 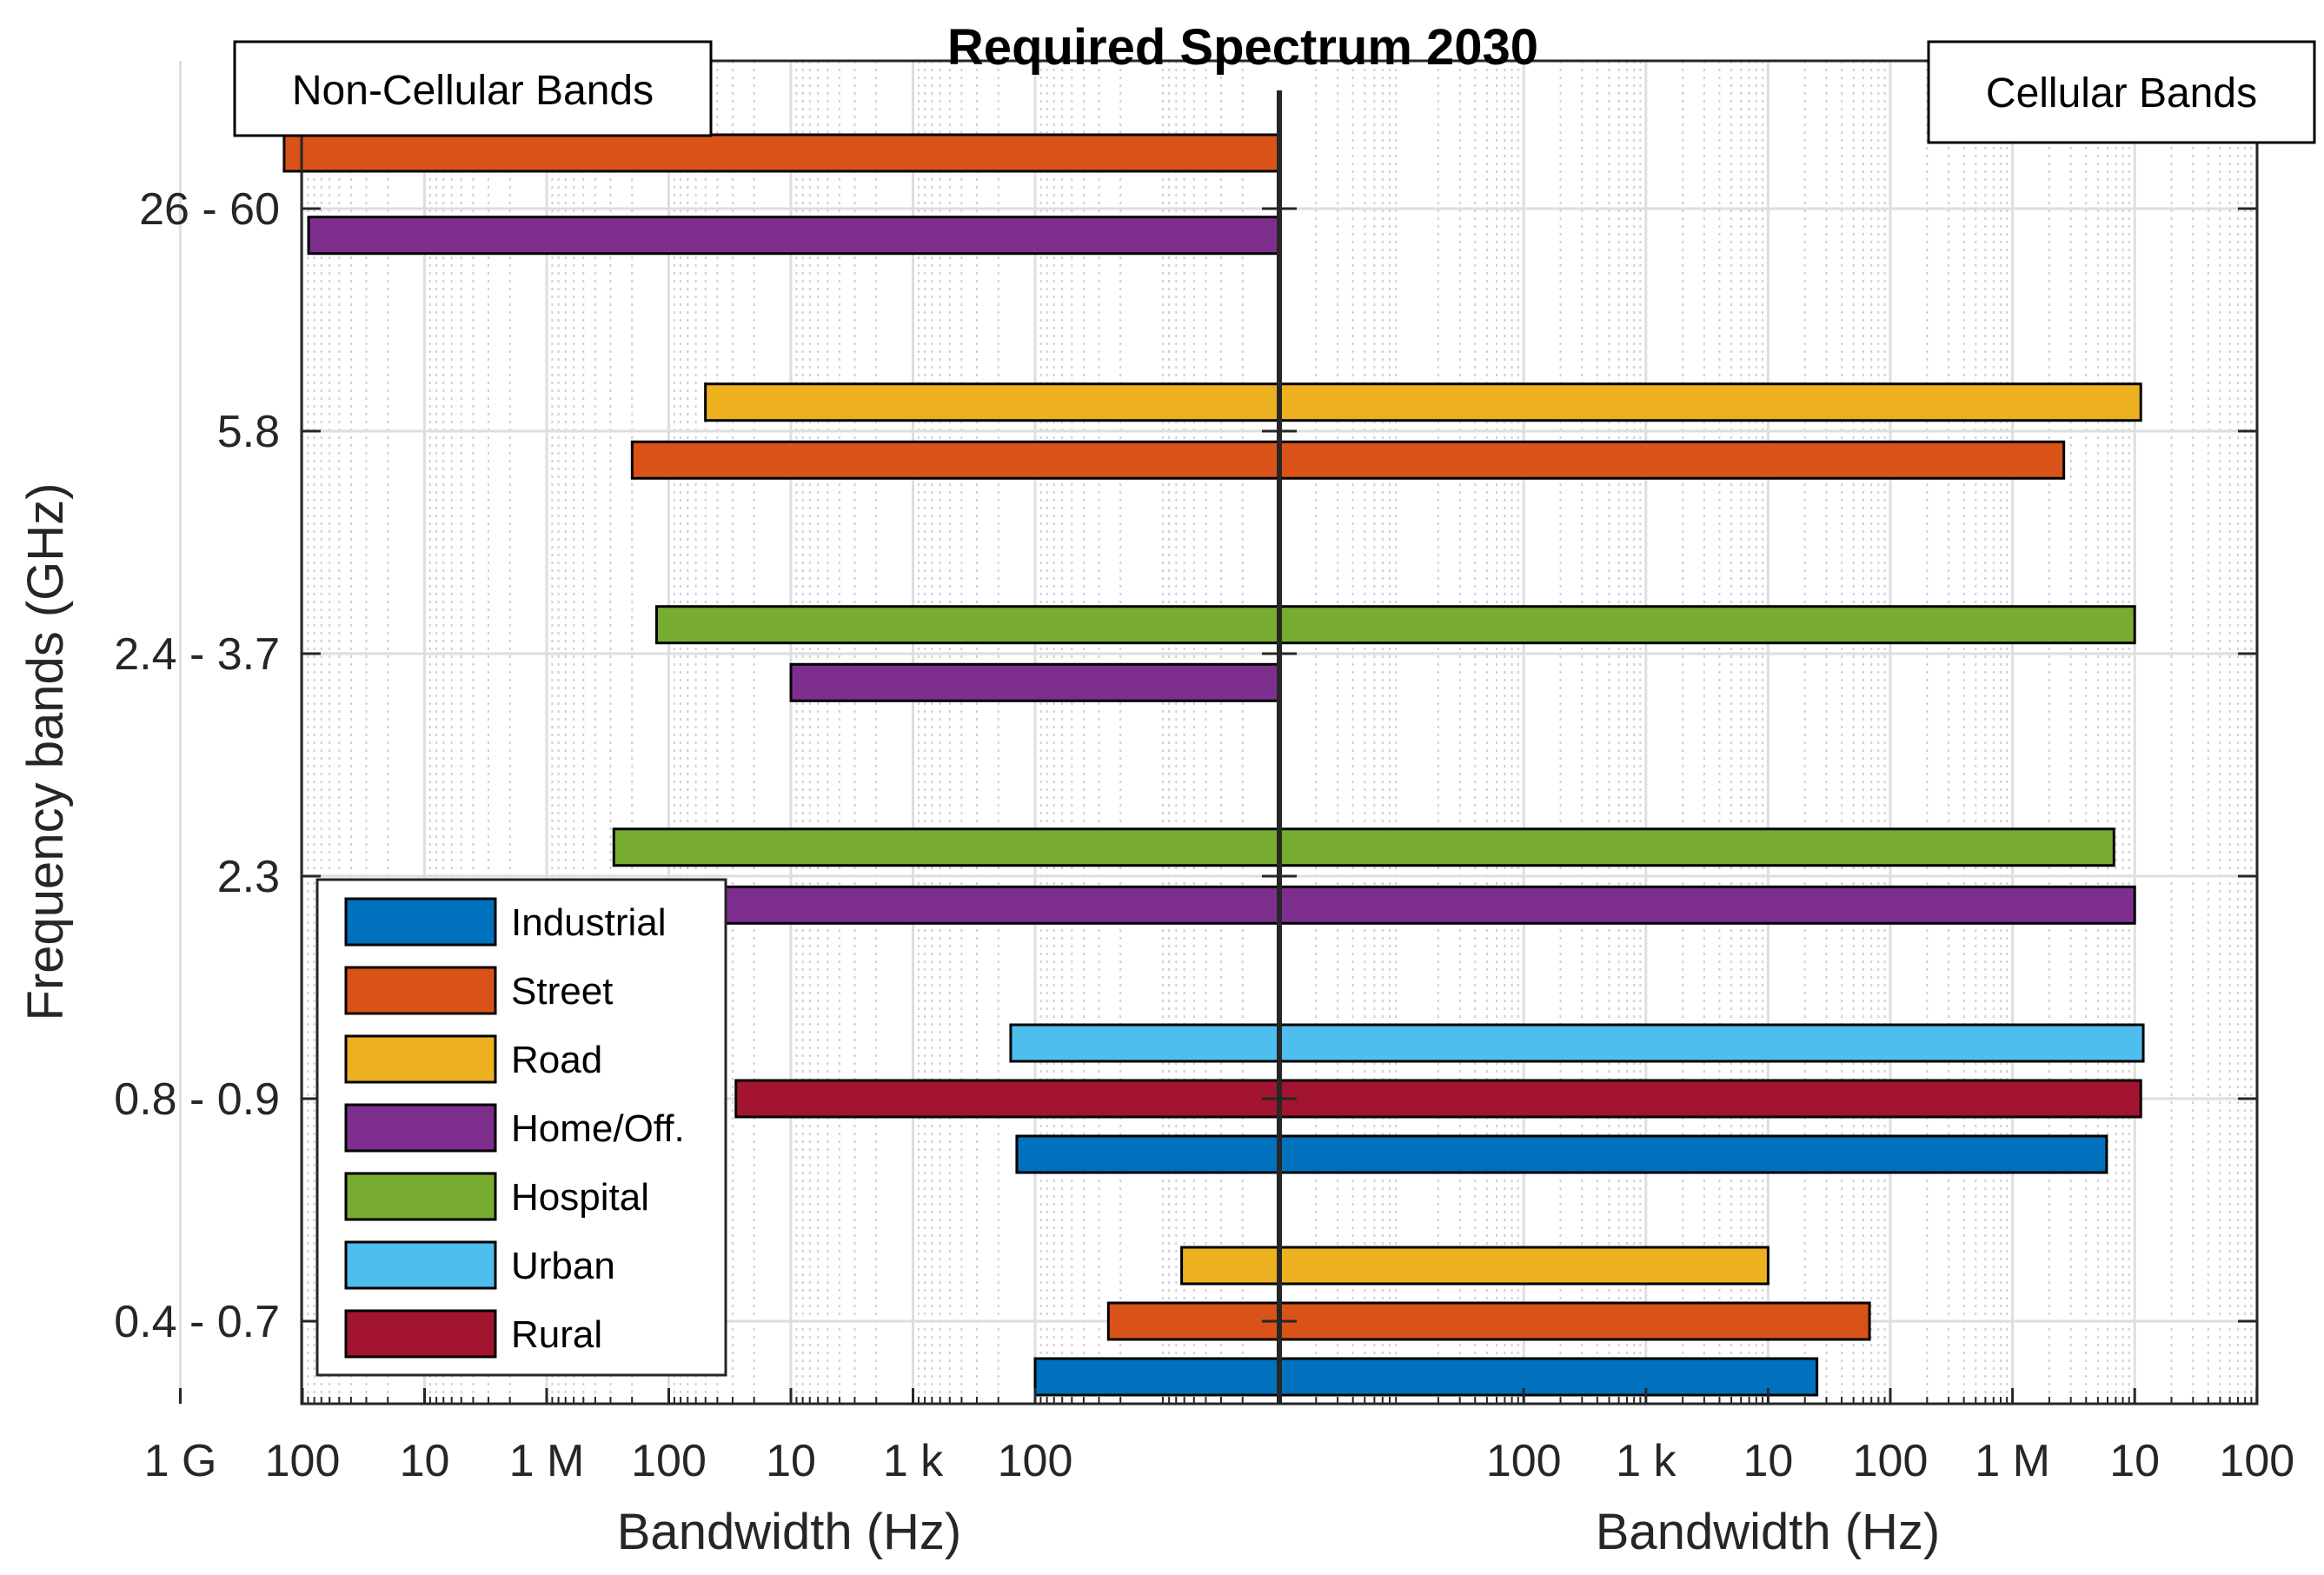 I want to click on legend-swatch-street, so click(x=421, y=990).